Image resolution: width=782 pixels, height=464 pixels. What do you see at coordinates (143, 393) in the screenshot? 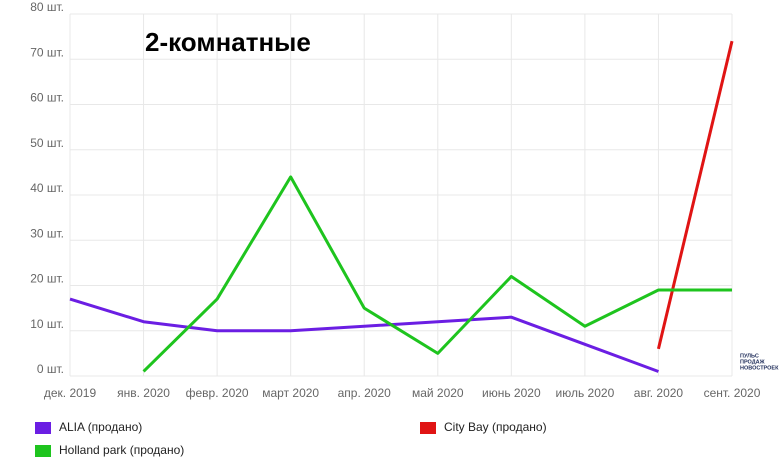
I see `x-tick-label: янв. 2020` at bounding box center [143, 393].